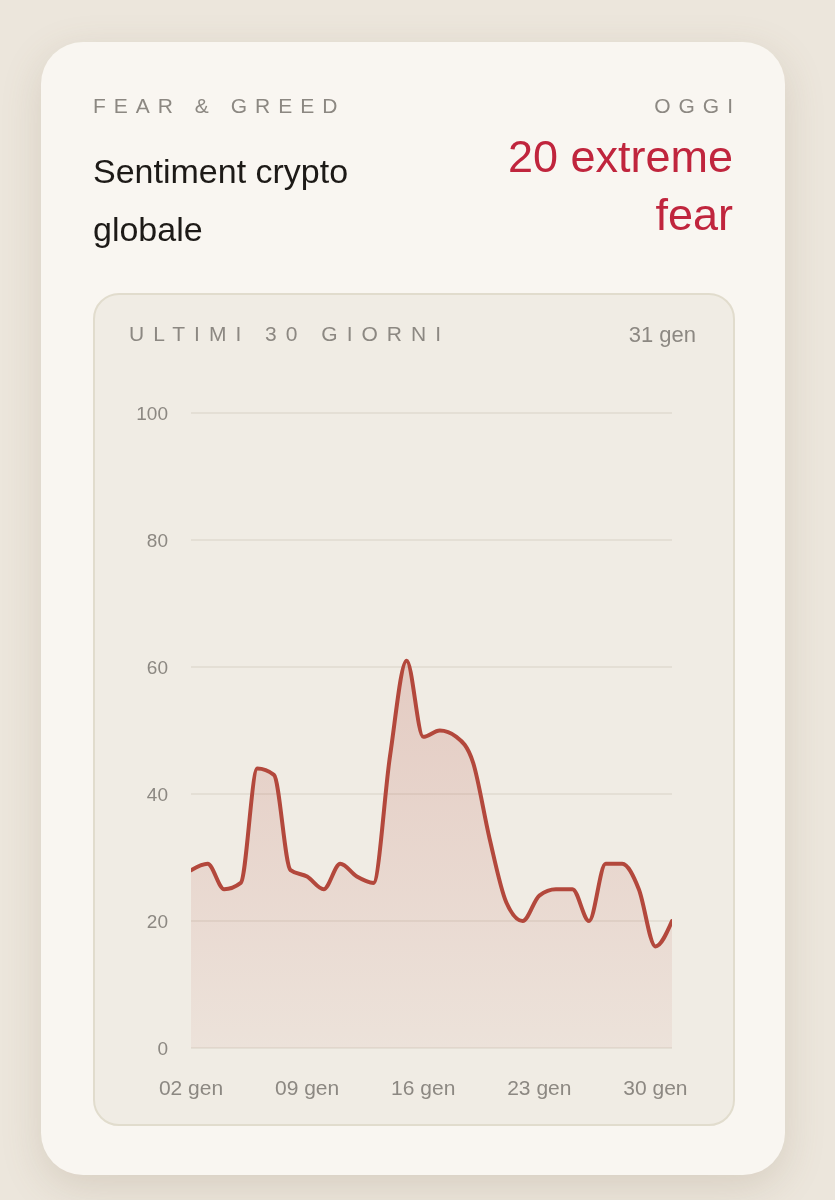  What do you see at coordinates (191, 1087) in the screenshot?
I see `x-tick-label: 02 gen` at bounding box center [191, 1087].